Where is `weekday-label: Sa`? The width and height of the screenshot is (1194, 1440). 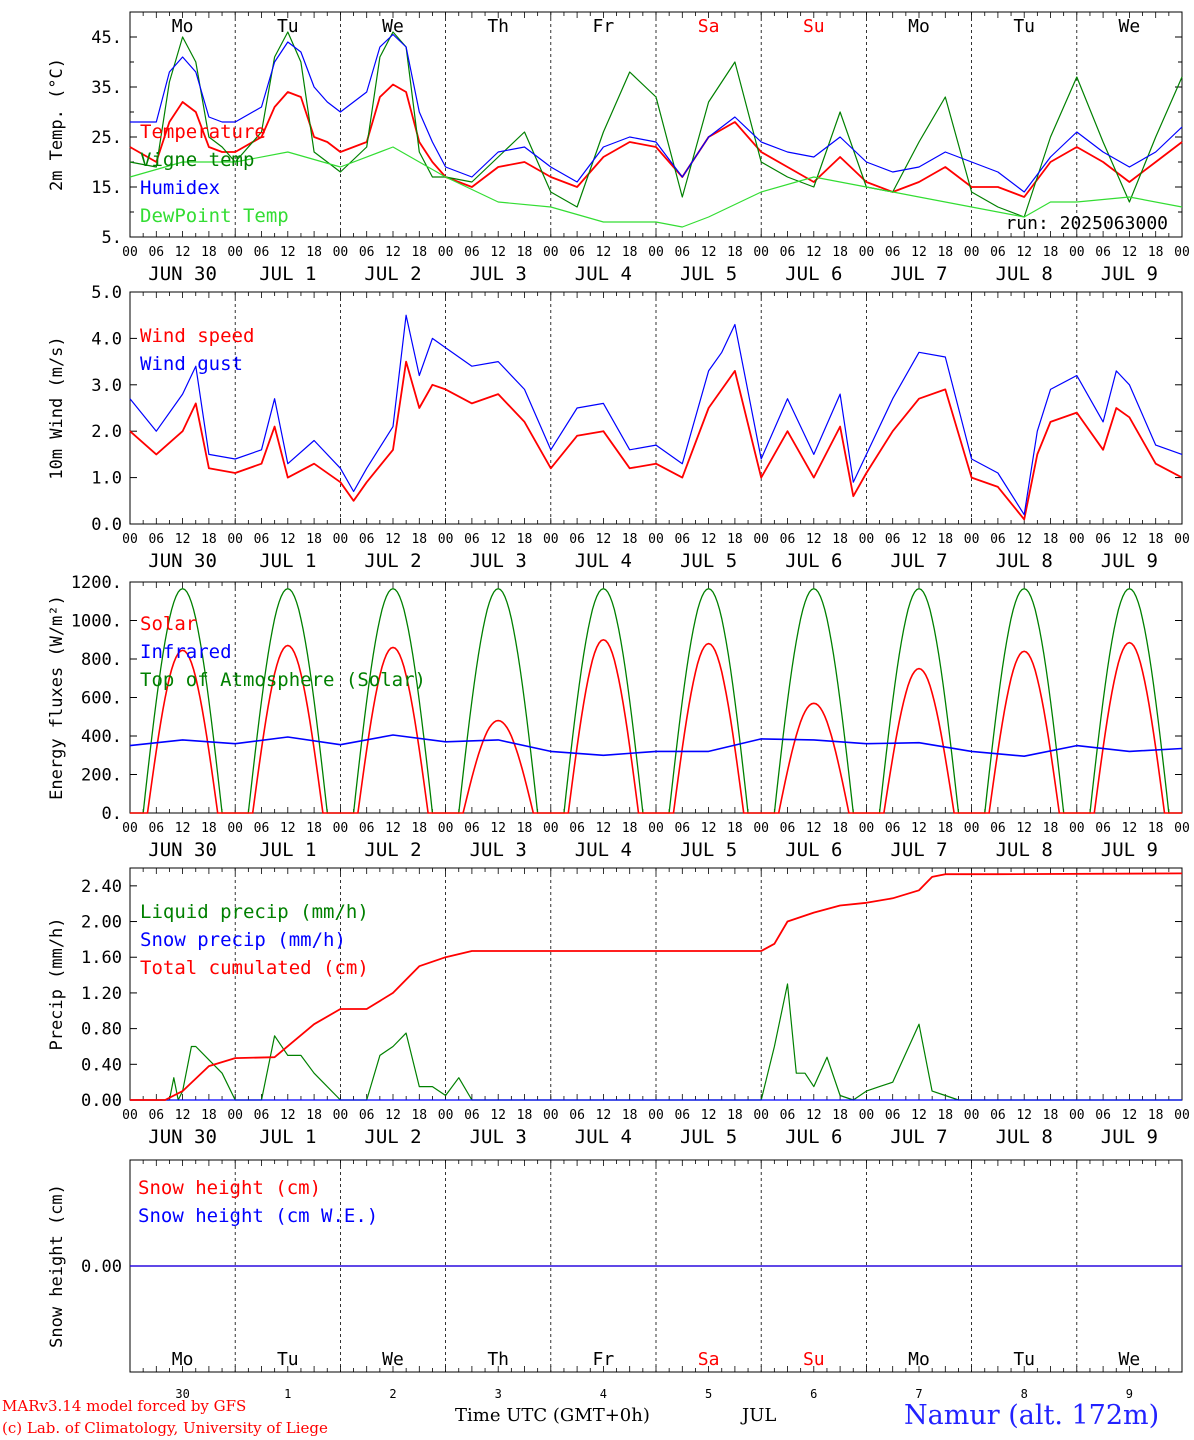 weekday-label: Sa is located at coordinates (709, 26).